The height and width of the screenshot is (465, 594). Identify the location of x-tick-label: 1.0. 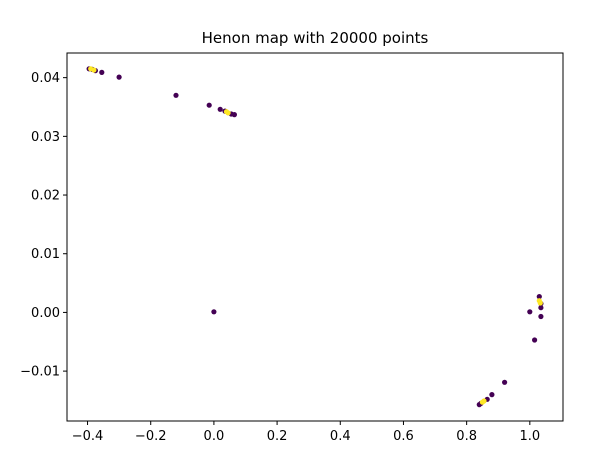
(529, 436).